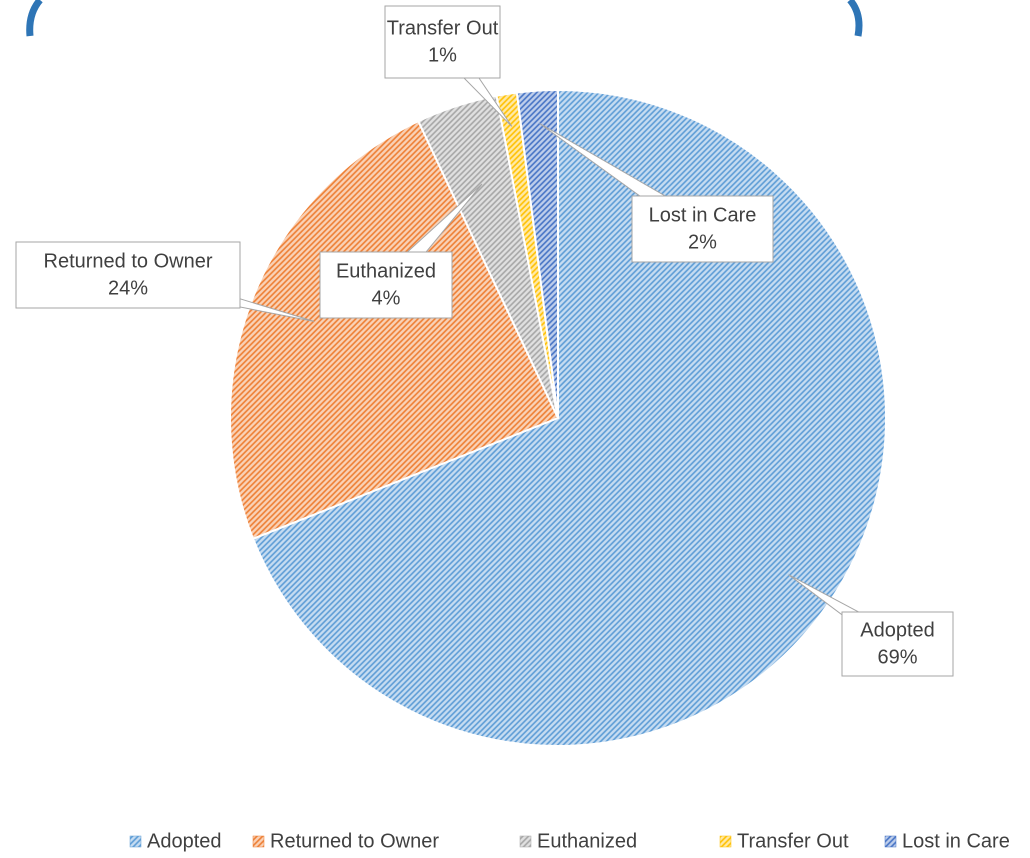 The height and width of the screenshot is (858, 1030). I want to click on pie-slice, so click(537, 253).